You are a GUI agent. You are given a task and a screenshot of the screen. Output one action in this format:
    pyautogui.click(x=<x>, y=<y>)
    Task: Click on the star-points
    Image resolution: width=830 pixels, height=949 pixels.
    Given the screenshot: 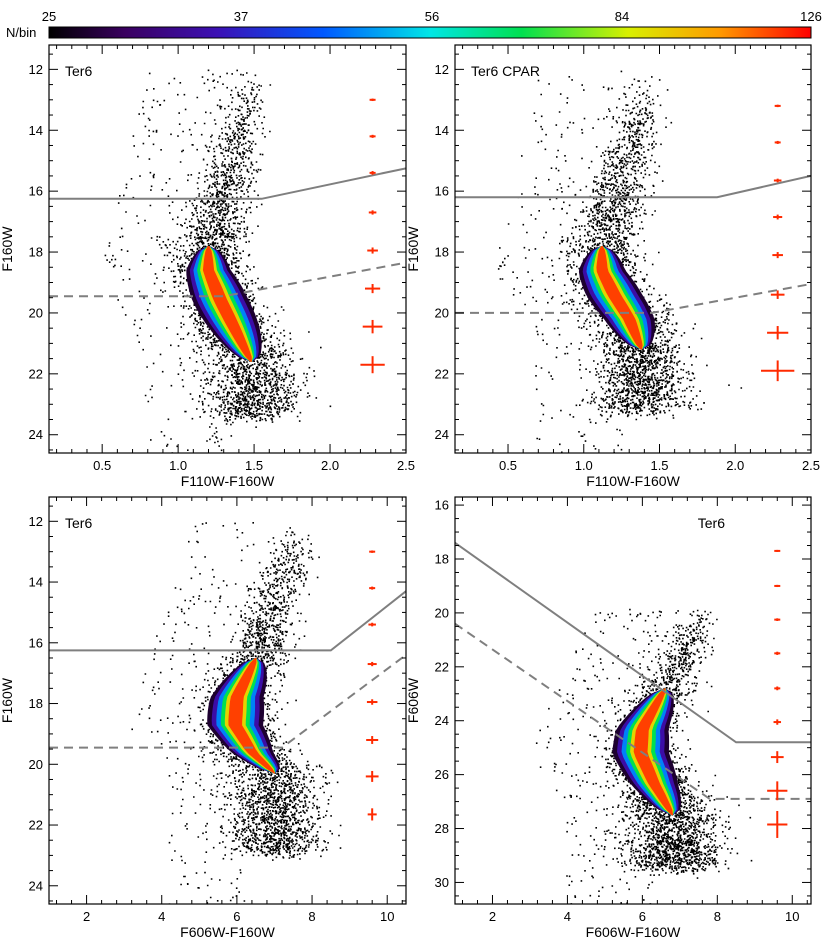 What is the action you would take?
    pyautogui.click(x=620, y=261)
    